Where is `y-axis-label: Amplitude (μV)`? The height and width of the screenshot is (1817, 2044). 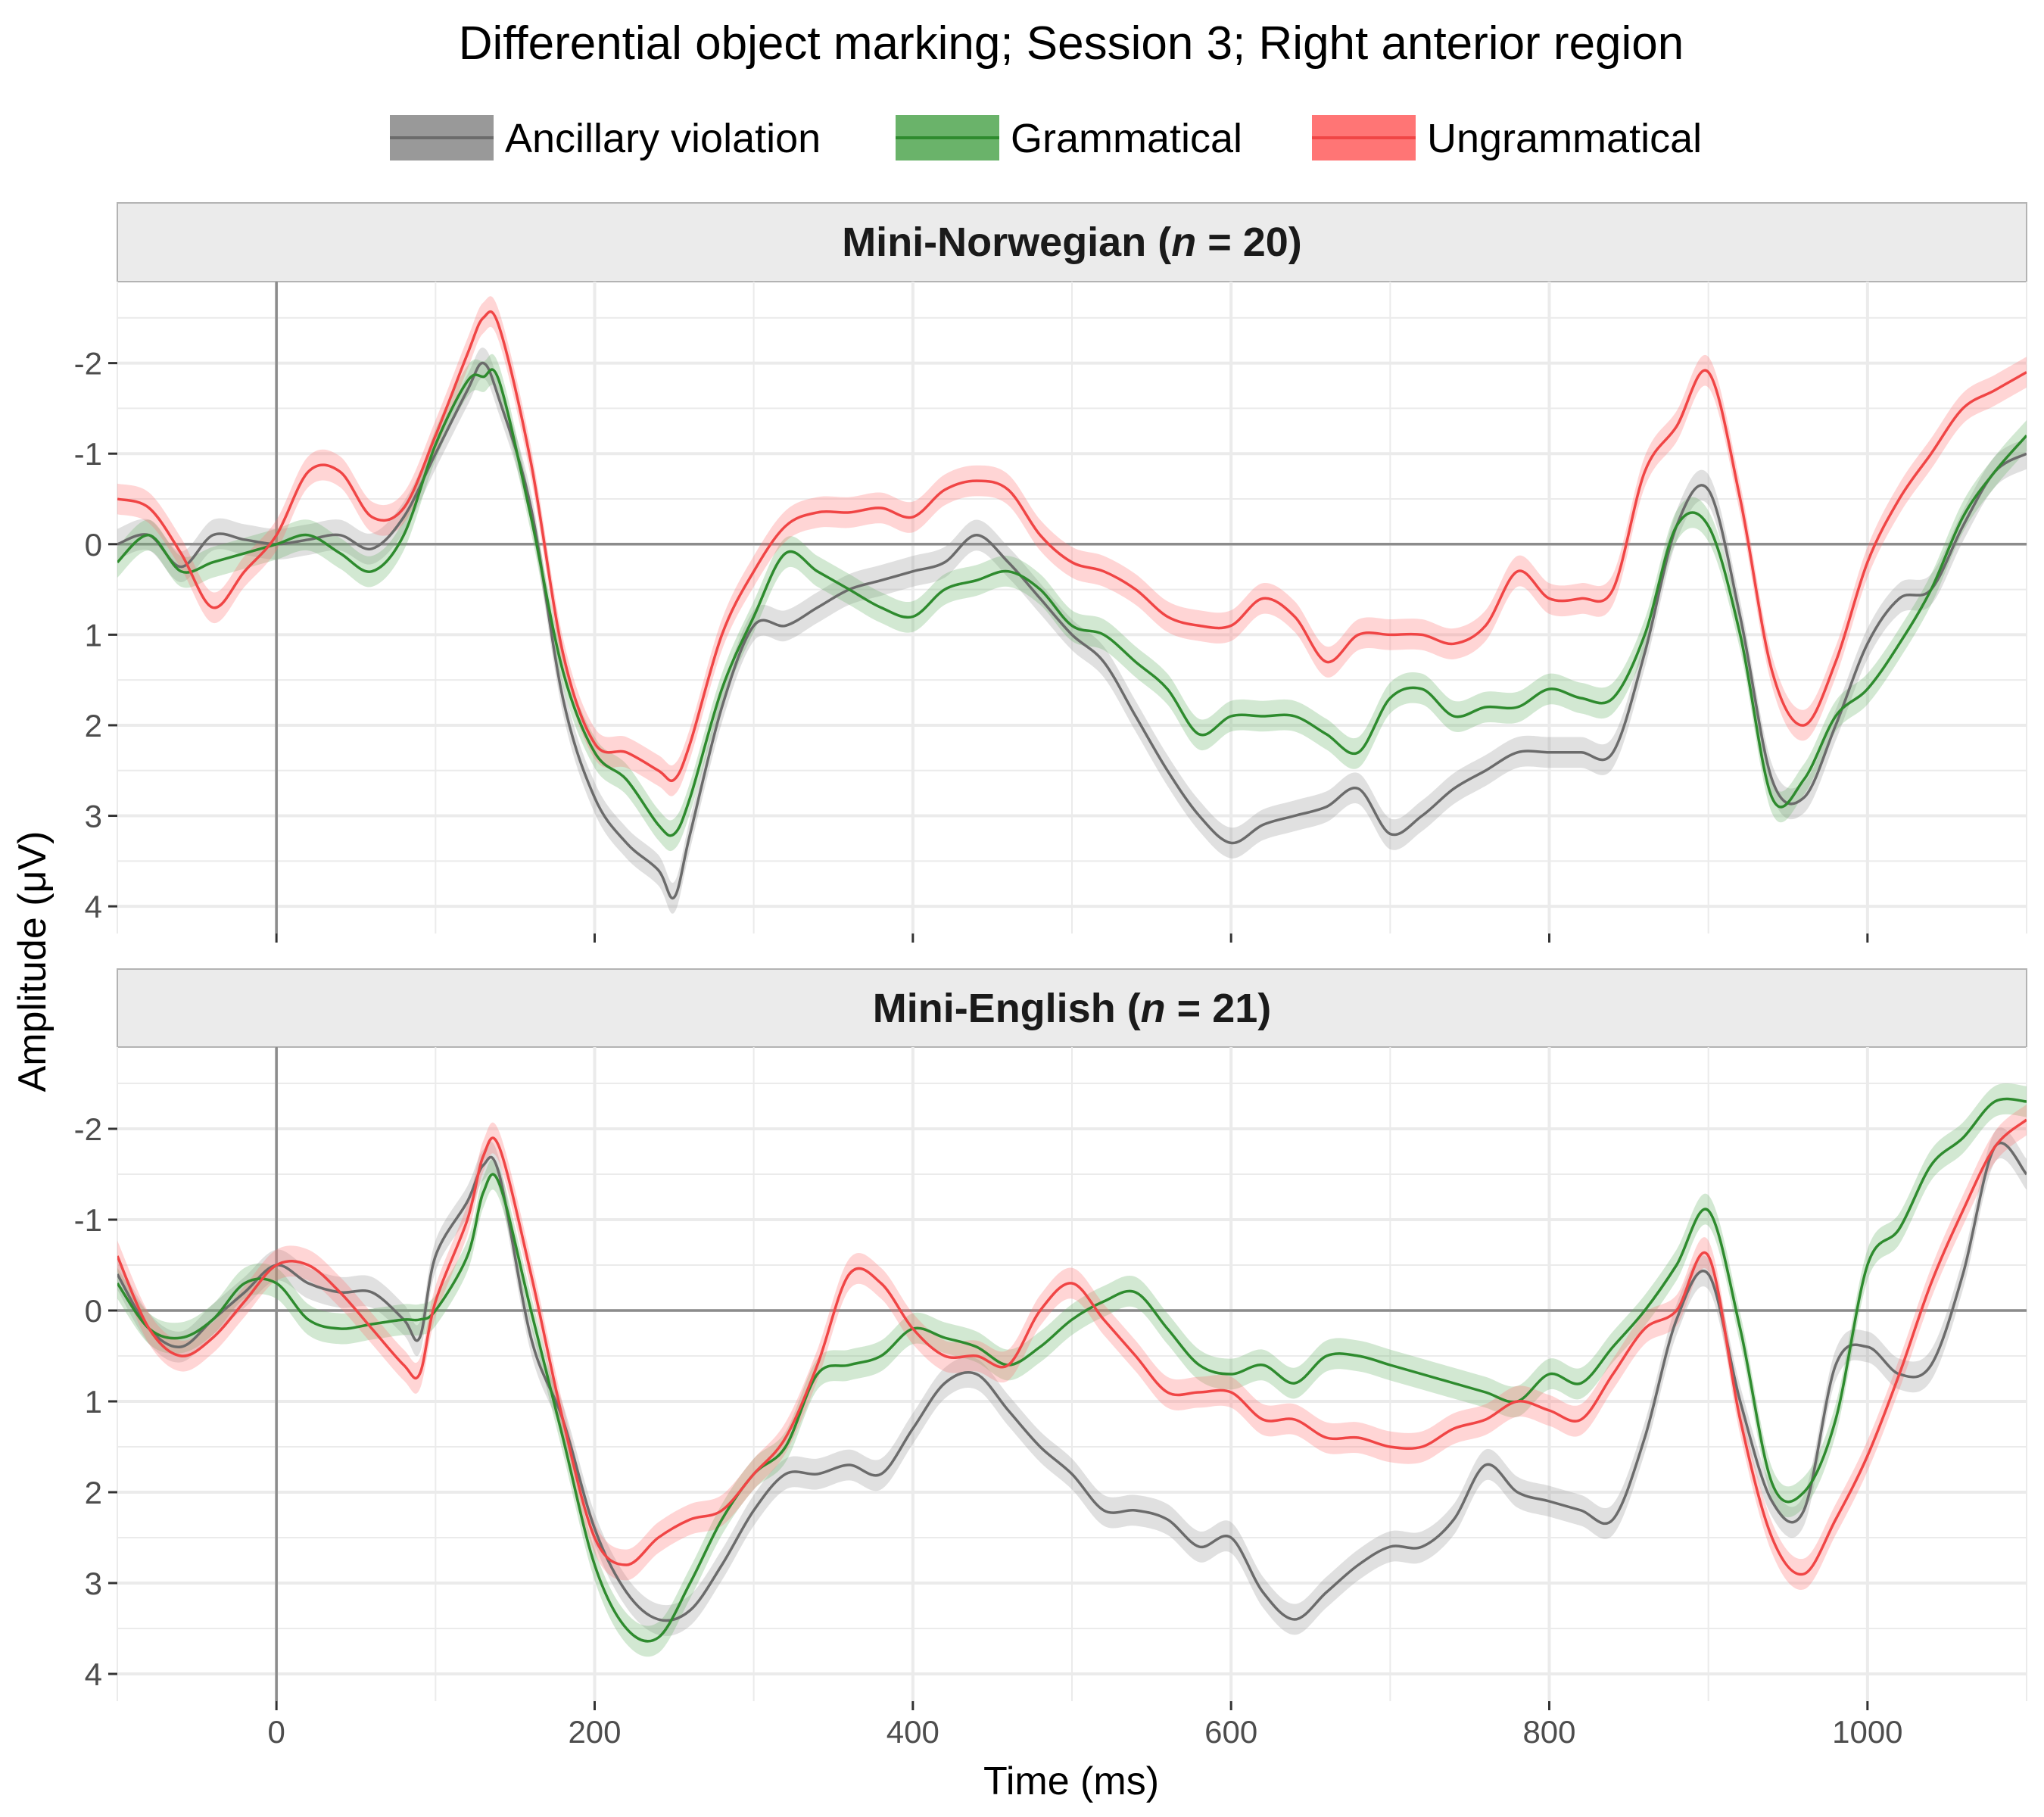 y-axis-label: Amplitude (μV) is located at coordinates (33, 961).